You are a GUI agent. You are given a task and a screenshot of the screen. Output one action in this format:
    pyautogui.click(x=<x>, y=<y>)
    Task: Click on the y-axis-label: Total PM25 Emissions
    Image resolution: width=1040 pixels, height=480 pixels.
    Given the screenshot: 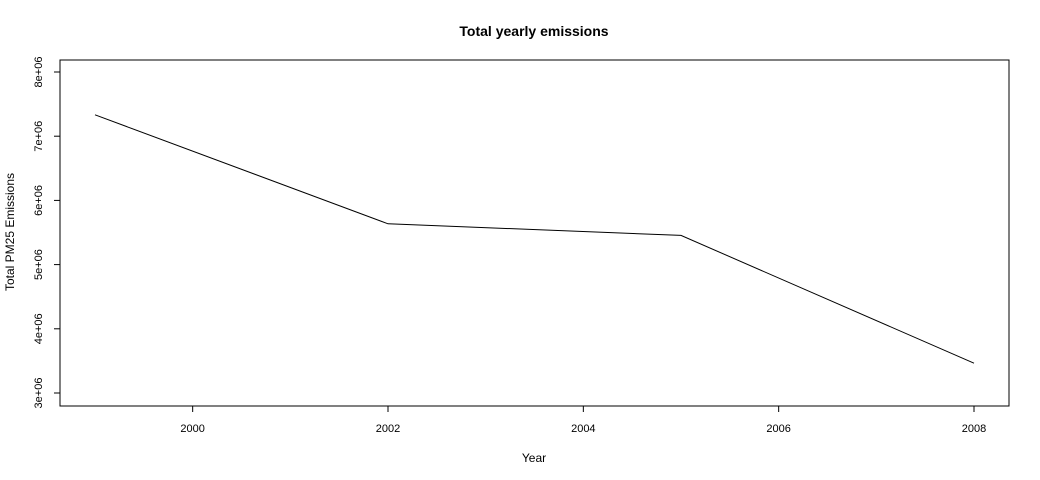 What is the action you would take?
    pyautogui.click(x=10, y=232)
    